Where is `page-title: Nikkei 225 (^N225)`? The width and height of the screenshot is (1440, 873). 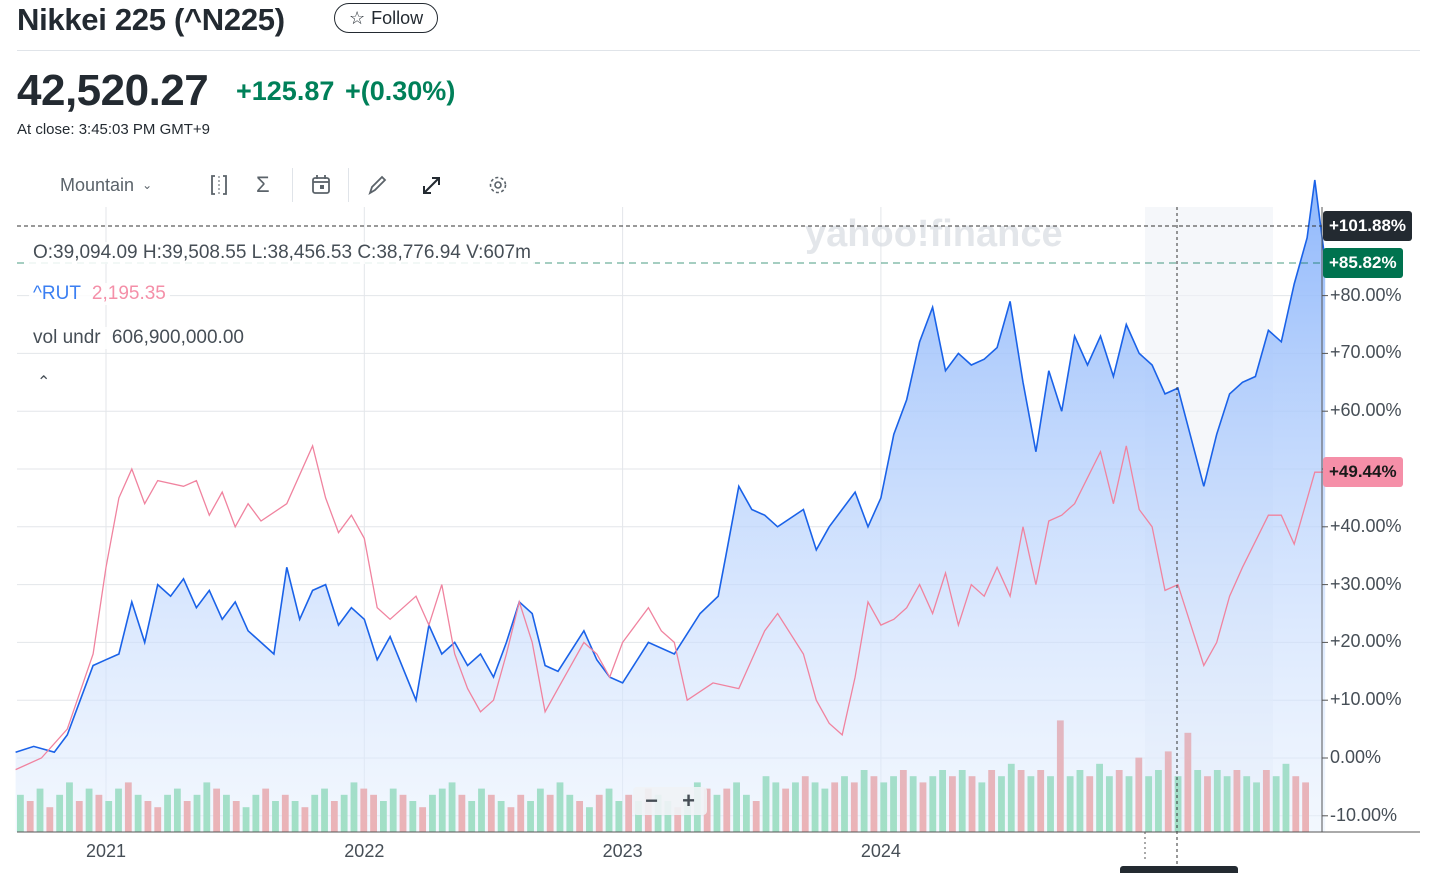 page-title: Nikkei 225 (^N225) is located at coordinates (151, 19).